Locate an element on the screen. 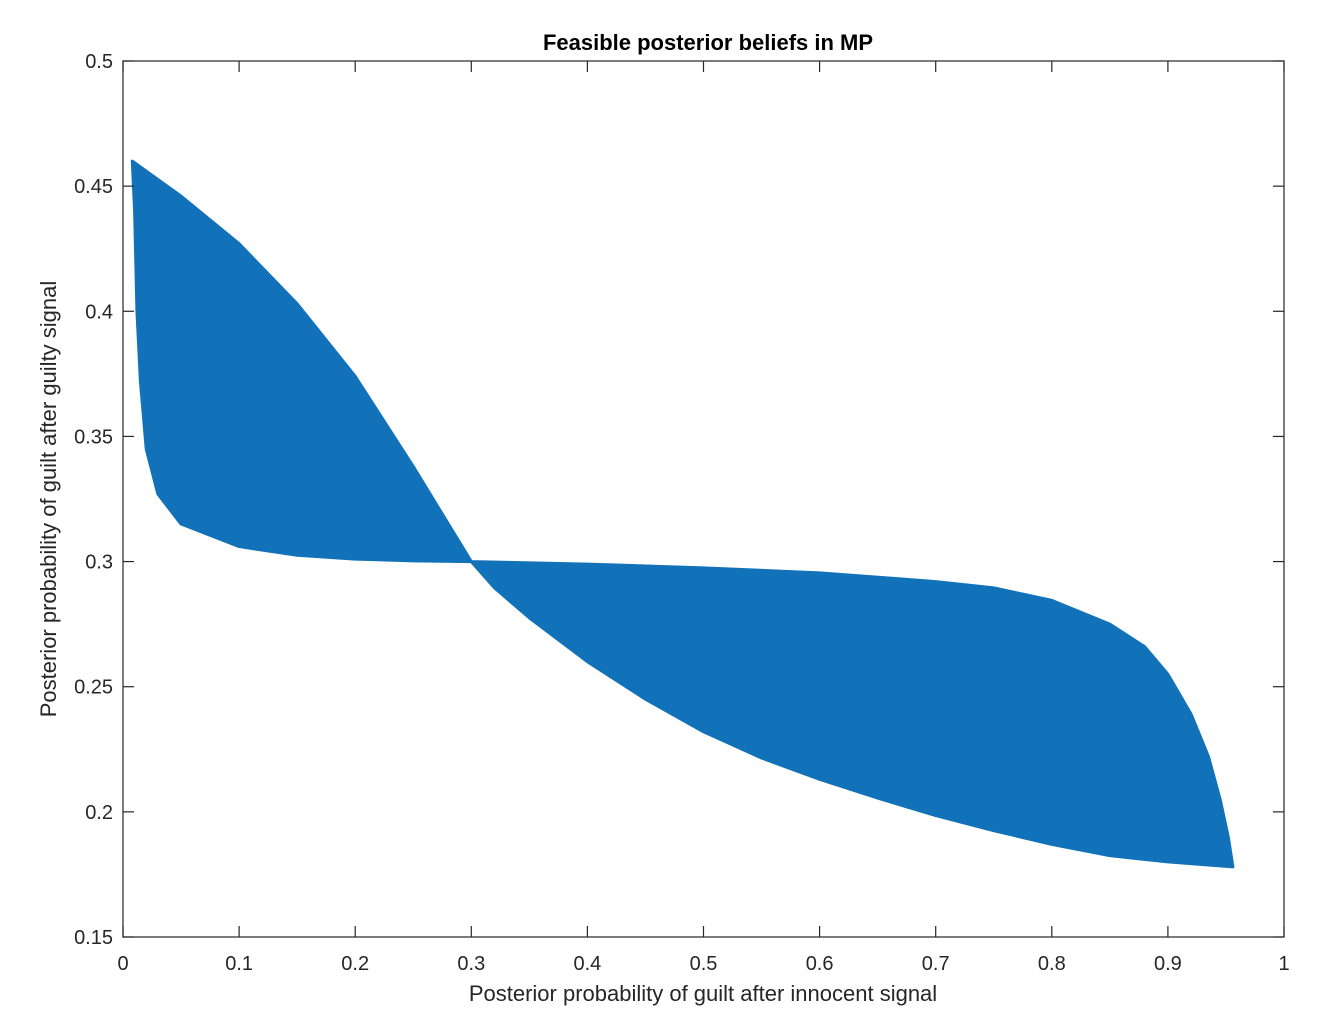  x-tick-label: 0 is located at coordinates (122, 964).